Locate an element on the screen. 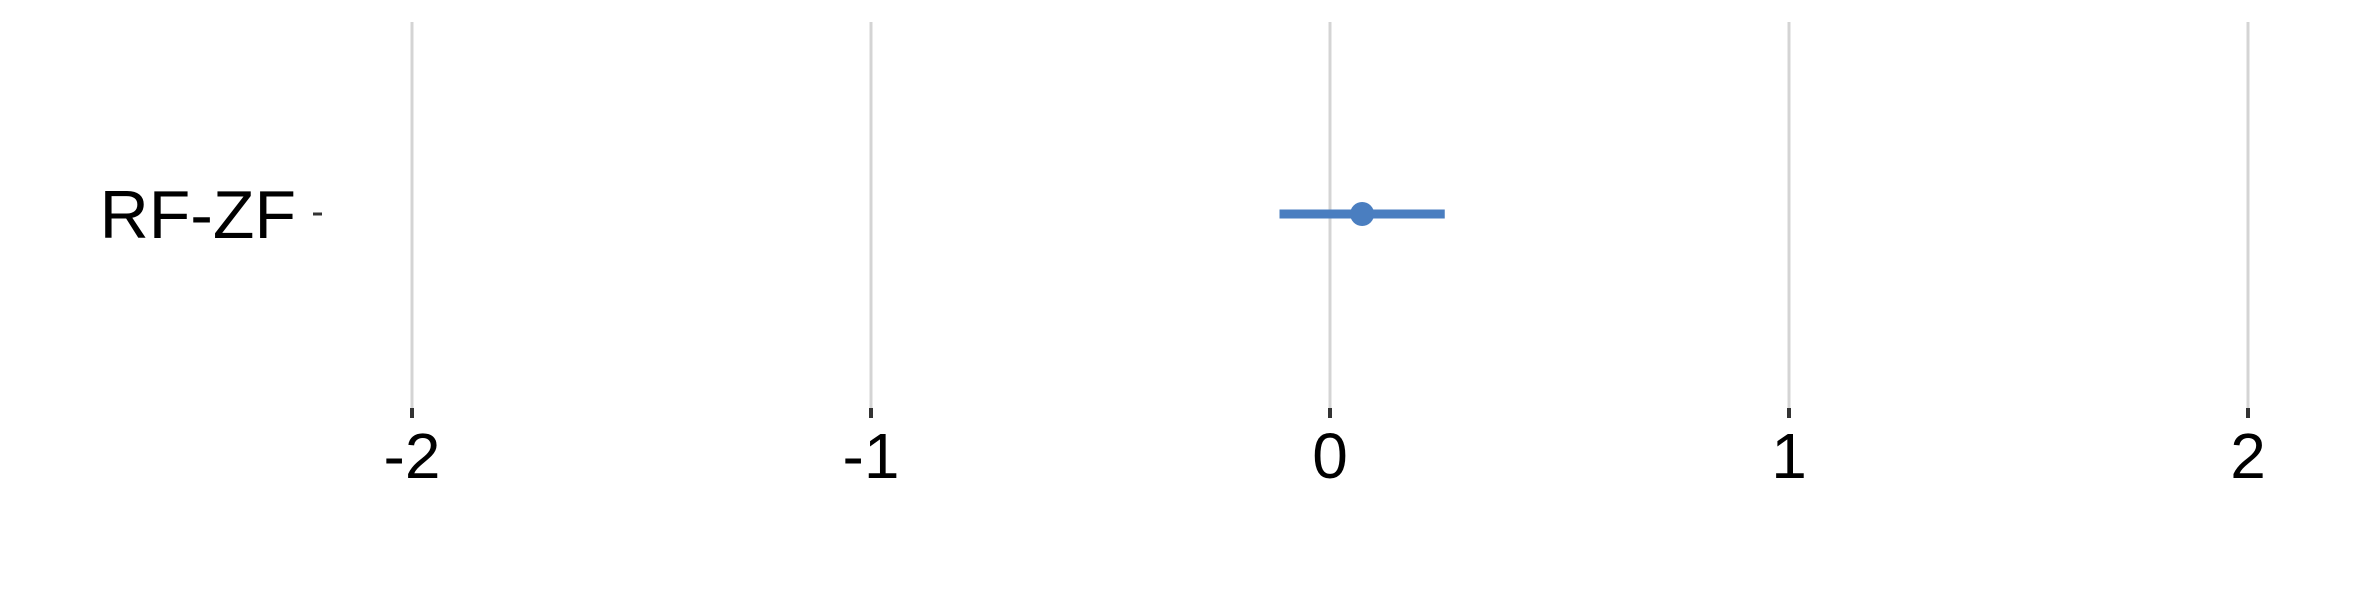 Image resolution: width=2362 pixels, height=590 pixels. x-tick-label: 2 is located at coordinates (2248, 456).